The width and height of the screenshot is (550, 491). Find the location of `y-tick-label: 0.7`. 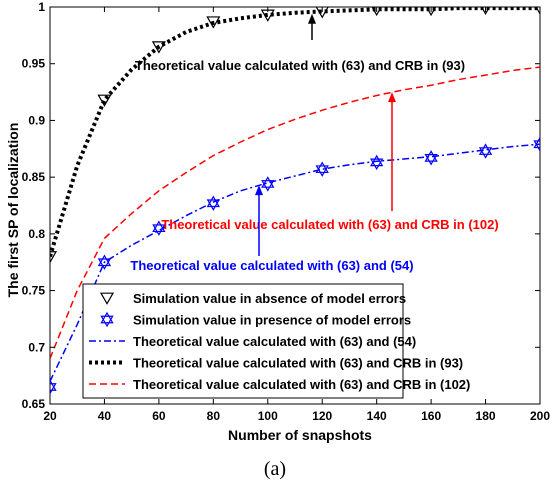

y-tick-label: 0.7 is located at coordinates (36, 347).